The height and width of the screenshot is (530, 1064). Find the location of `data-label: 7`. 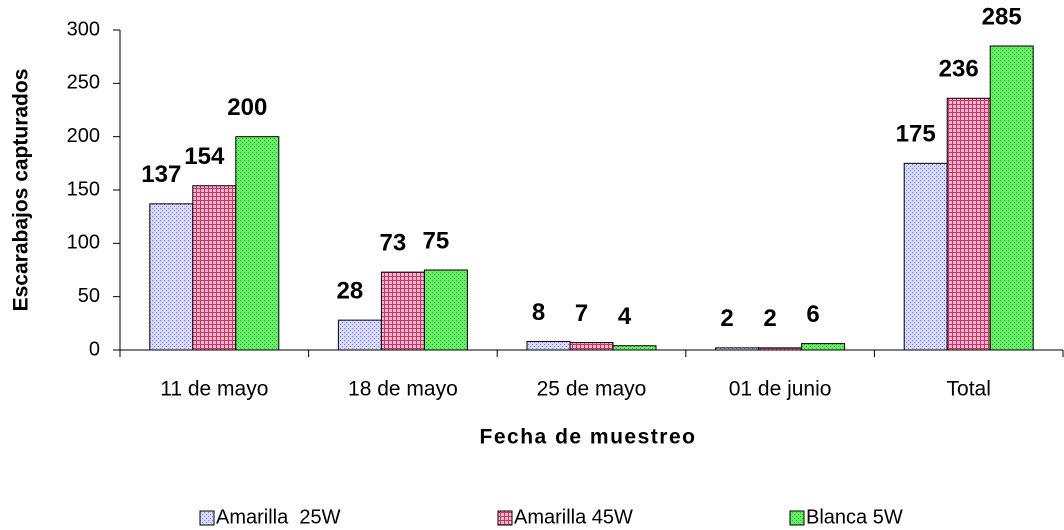

data-label: 7 is located at coordinates (581, 313).